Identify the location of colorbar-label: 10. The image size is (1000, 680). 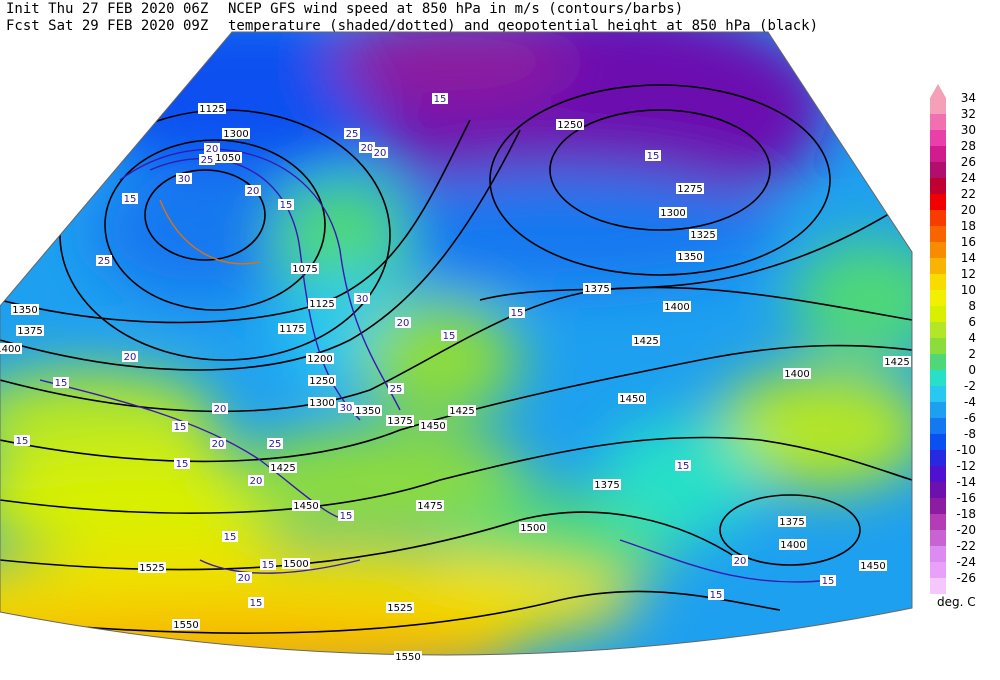
(968, 290).